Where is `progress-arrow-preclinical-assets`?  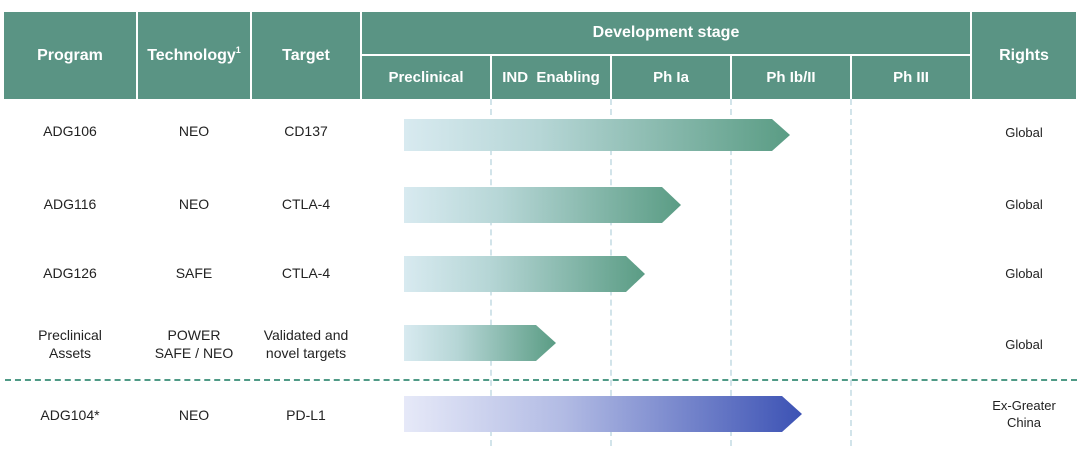
progress-arrow-preclinical-assets is located at coordinates (480, 343).